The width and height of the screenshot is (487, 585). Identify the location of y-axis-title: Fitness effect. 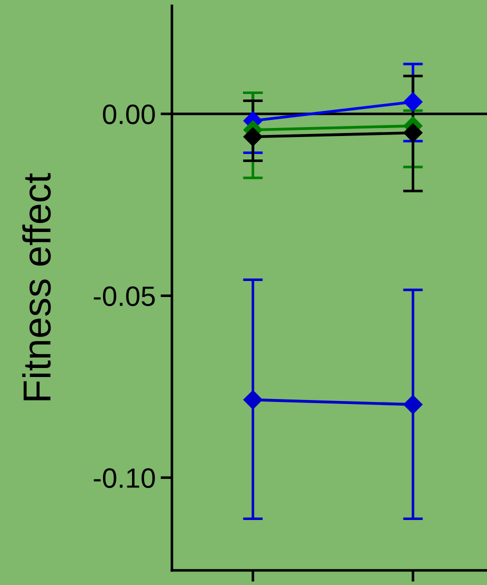
(36, 286).